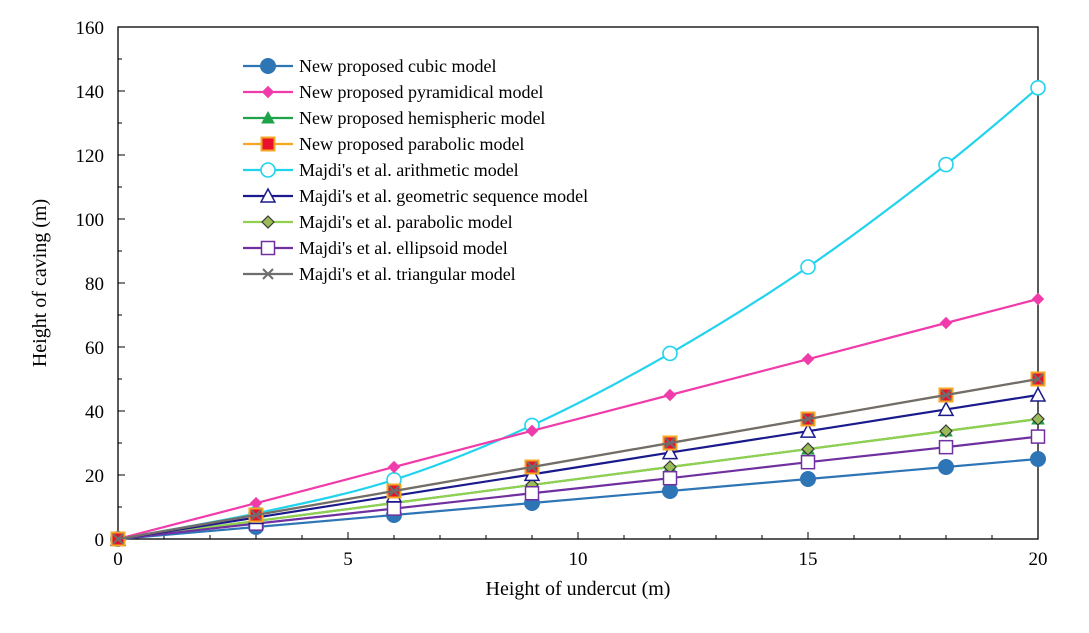  I want to click on y-tick-label: 140, so click(90, 92).